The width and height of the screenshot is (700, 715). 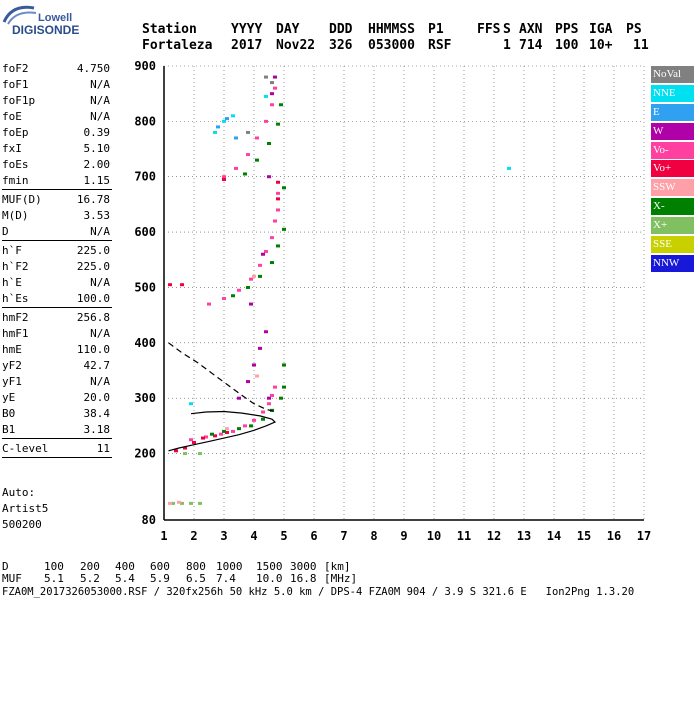 I want to click on header-label: FFS, so click(x=489, y=29).